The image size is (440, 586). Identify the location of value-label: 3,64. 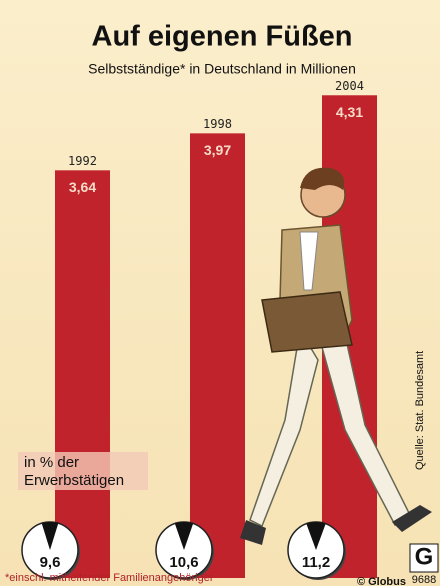
(82, 187).